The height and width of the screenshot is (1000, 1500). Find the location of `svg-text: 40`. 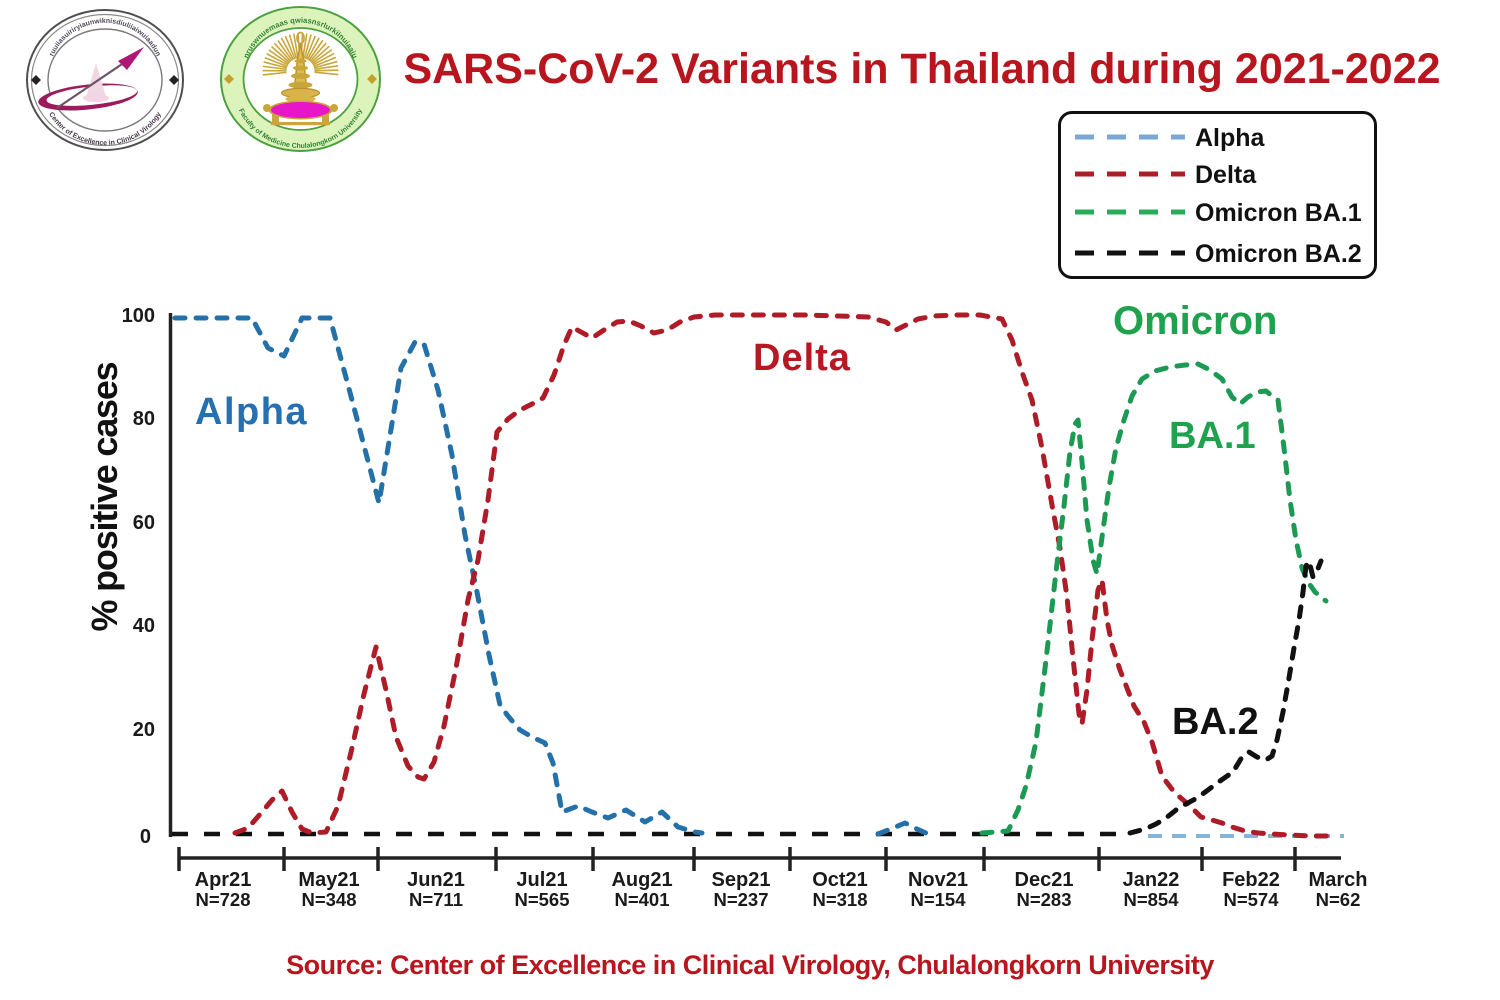

svg-text: 40 is located at coordinates (144, 626).